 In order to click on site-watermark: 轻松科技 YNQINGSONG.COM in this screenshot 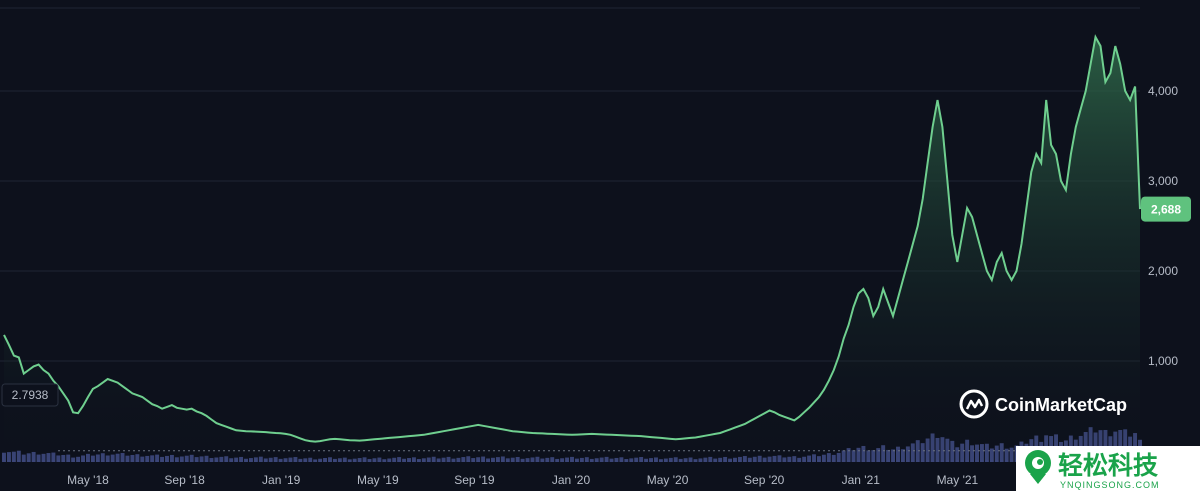, I will do `click(1108, 468)`.